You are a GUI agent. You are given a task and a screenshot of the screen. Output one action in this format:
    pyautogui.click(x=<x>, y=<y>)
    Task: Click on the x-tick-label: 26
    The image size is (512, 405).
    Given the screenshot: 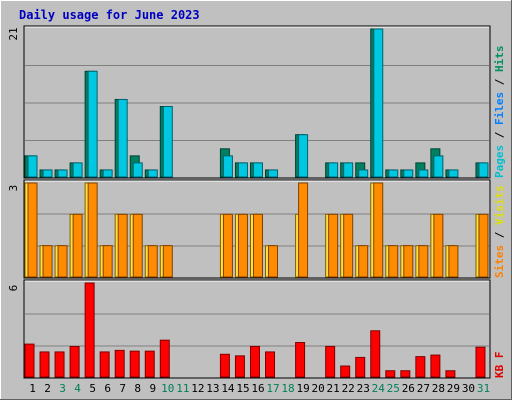 What is the action you would take?
    pyautogui.click(x=408, y=388)
    